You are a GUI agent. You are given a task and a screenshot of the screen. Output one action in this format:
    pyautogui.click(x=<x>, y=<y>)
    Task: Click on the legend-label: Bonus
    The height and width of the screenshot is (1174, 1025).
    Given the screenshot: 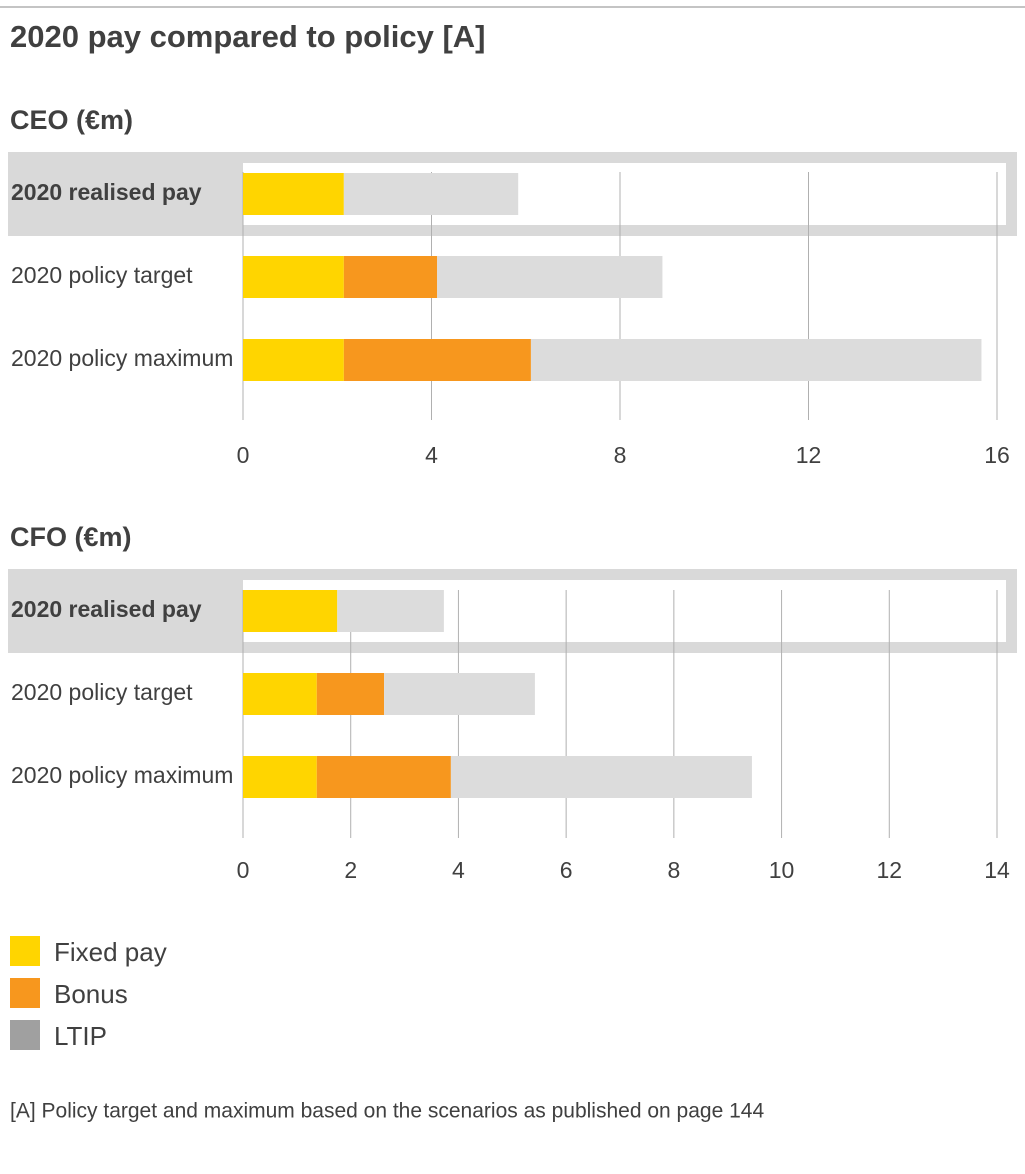 What is the action you would take?
    pyautogui.click(x=91, y=994)
    